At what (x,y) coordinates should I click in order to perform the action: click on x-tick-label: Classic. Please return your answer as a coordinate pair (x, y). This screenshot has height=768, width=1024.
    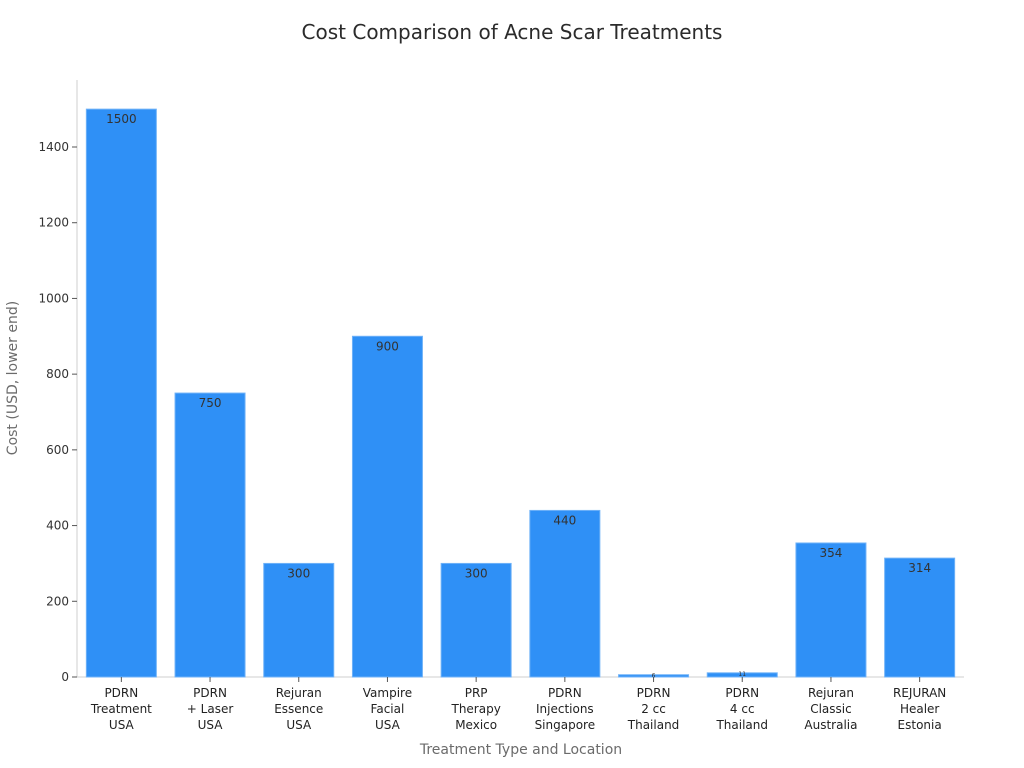
    Looking at the image, I should click on (831, 709).